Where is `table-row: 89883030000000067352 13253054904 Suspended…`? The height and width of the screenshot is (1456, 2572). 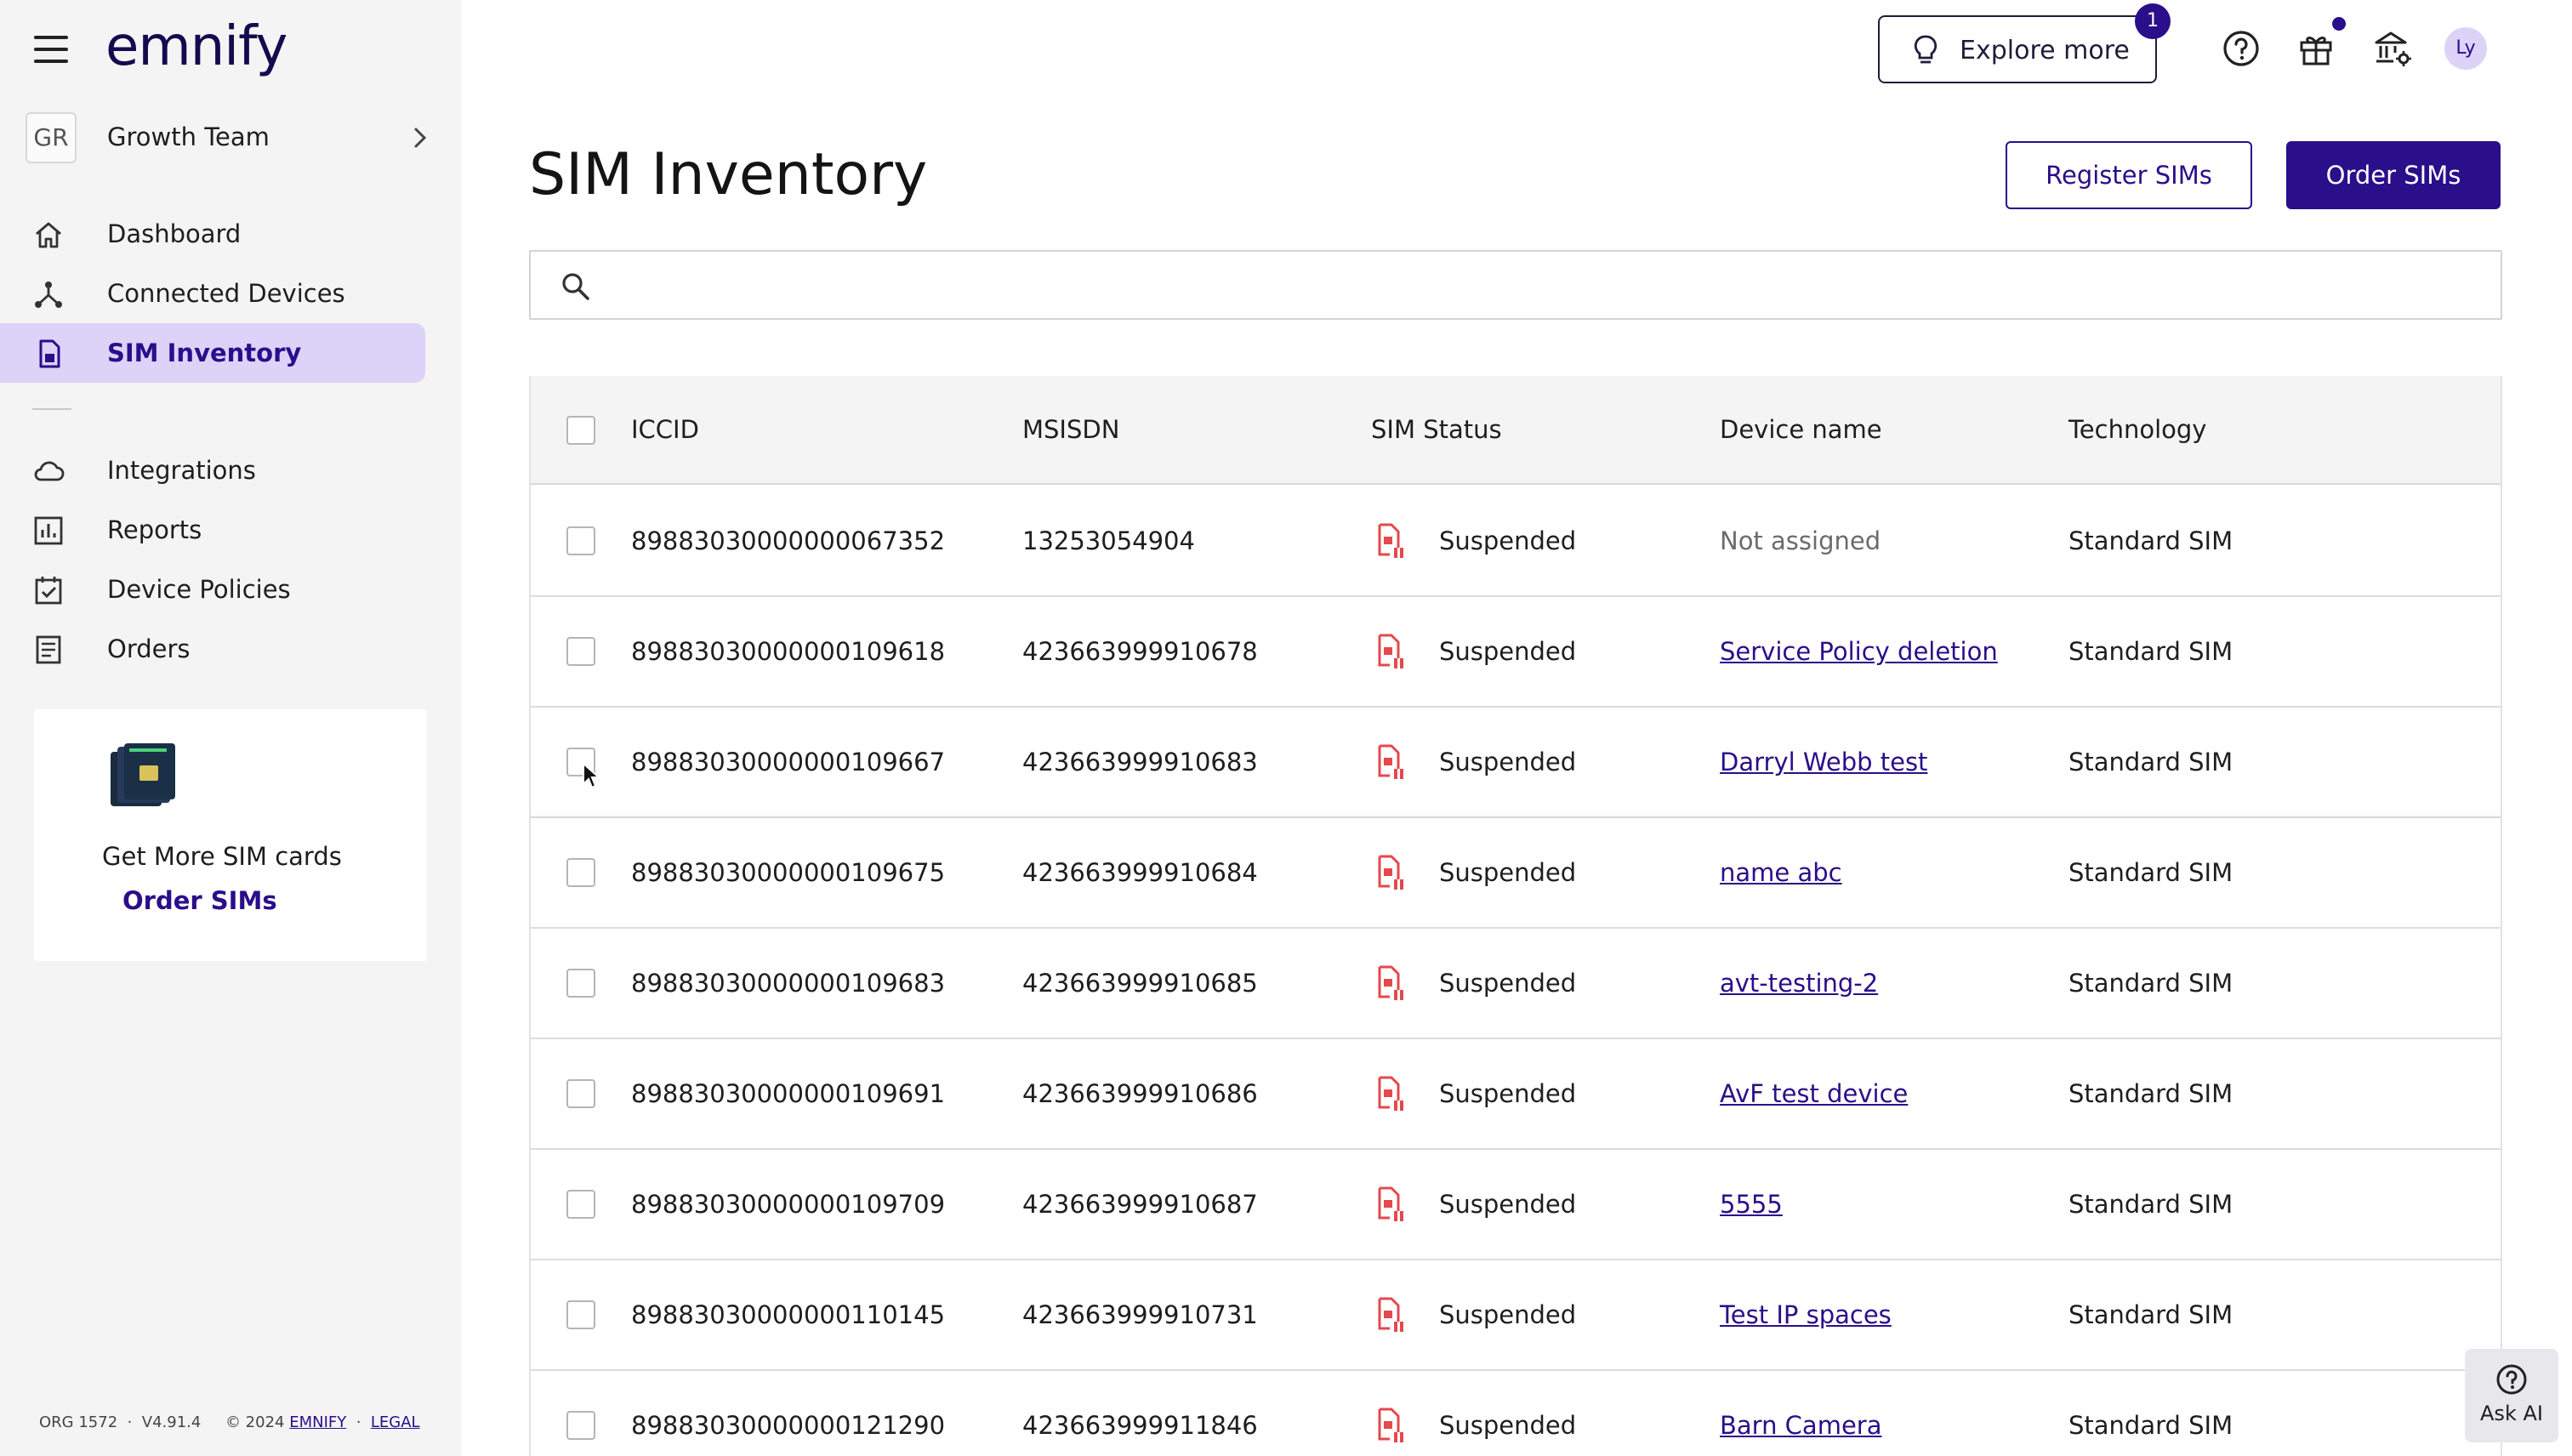
table-row: 89883030000000067352 13253054904 Suspended… is located at coordinates (1516, 541).